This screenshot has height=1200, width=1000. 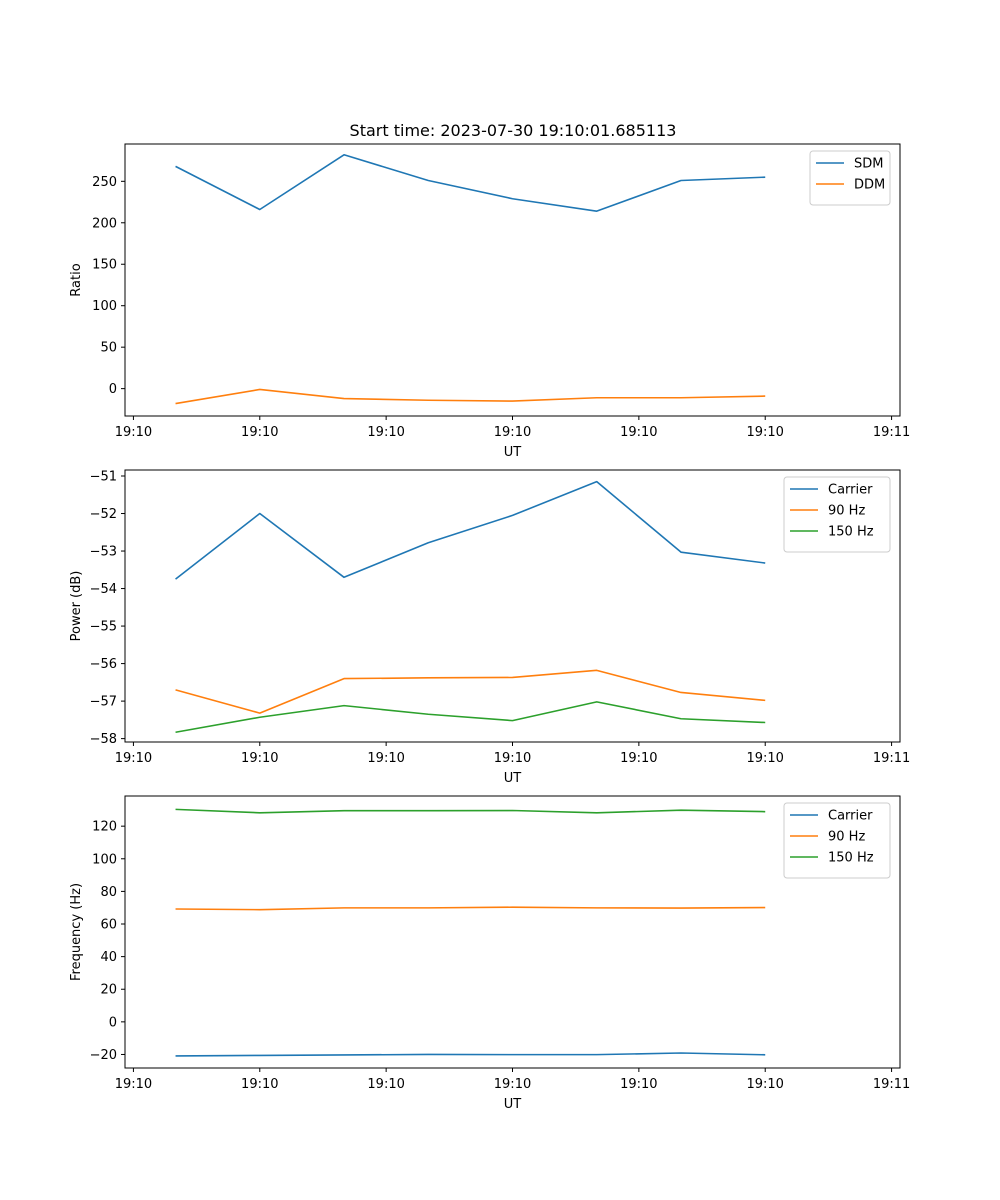 What do you see at coordinates (513, 130) in the screenshot?
I see `figure-title: Start time: 2023-07-30 19:10:01.685113` at bounding box center [513, 130].